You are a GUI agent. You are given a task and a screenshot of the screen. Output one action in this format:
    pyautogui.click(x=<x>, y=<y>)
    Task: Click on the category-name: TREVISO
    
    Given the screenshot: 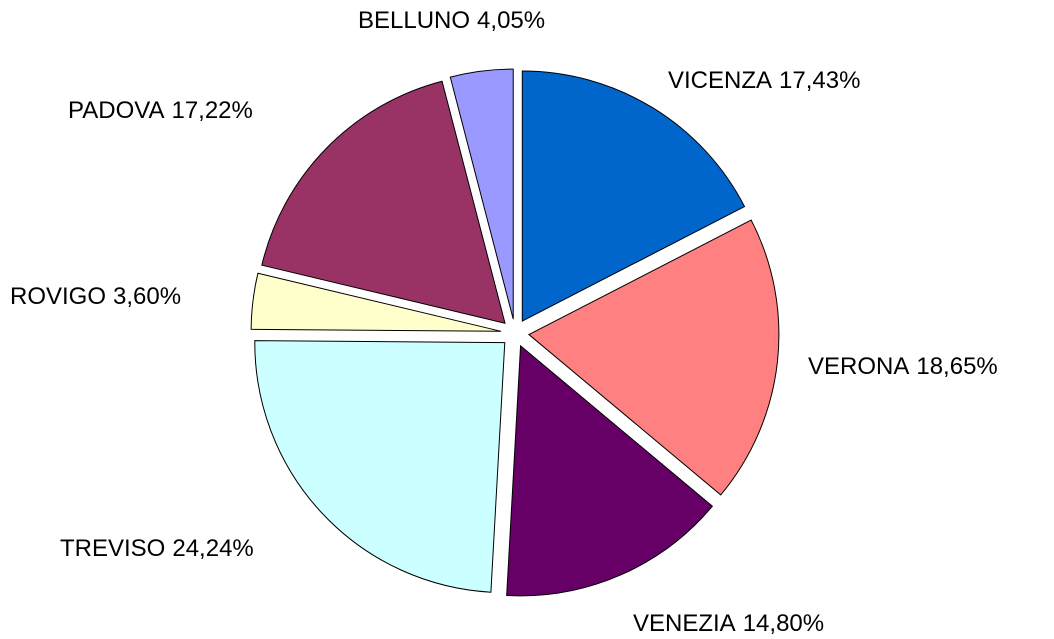 What is the action you would take?
    pyautogui.click(x=112, y=548)
    